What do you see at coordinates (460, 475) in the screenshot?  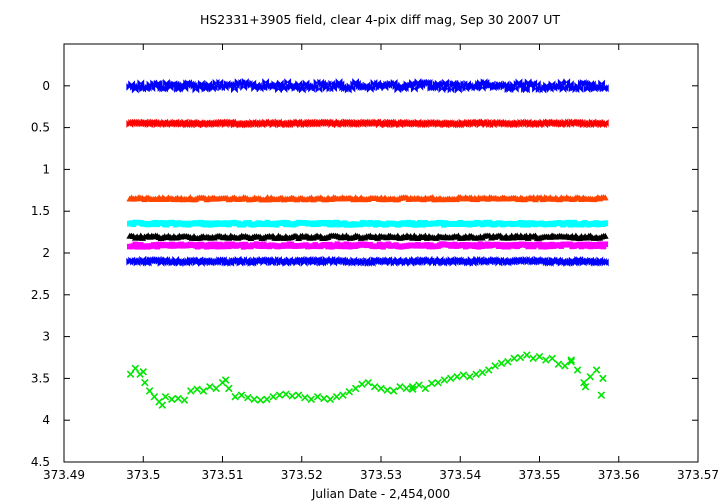 I see `x-tick-label: 373.54` at bounding box center [460, 475].